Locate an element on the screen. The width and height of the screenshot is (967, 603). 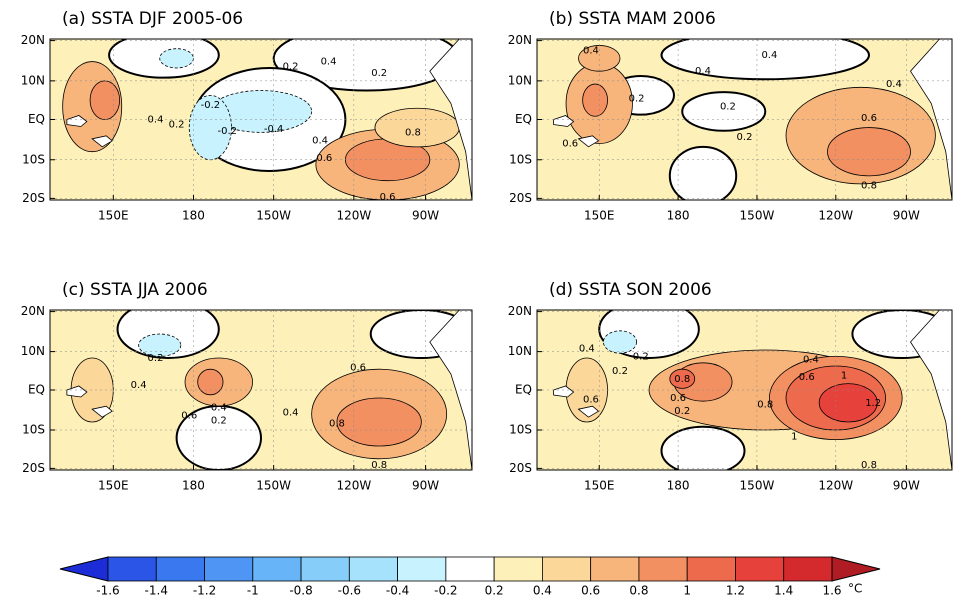
colorbar-label: -1.2 is located at coordinates (204, 591).